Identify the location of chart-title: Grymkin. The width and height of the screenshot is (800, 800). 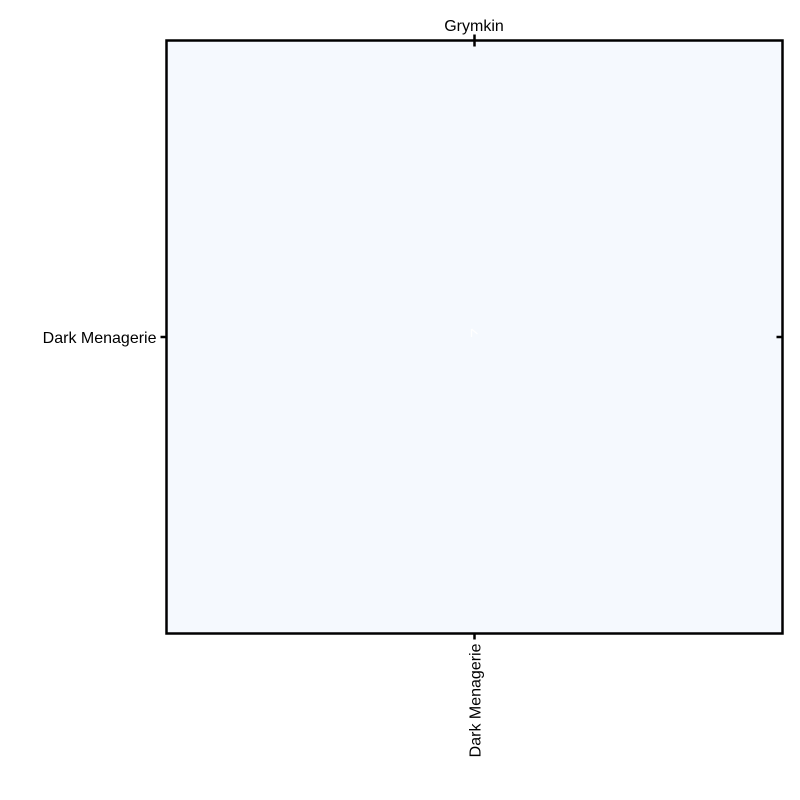
(474, 26).